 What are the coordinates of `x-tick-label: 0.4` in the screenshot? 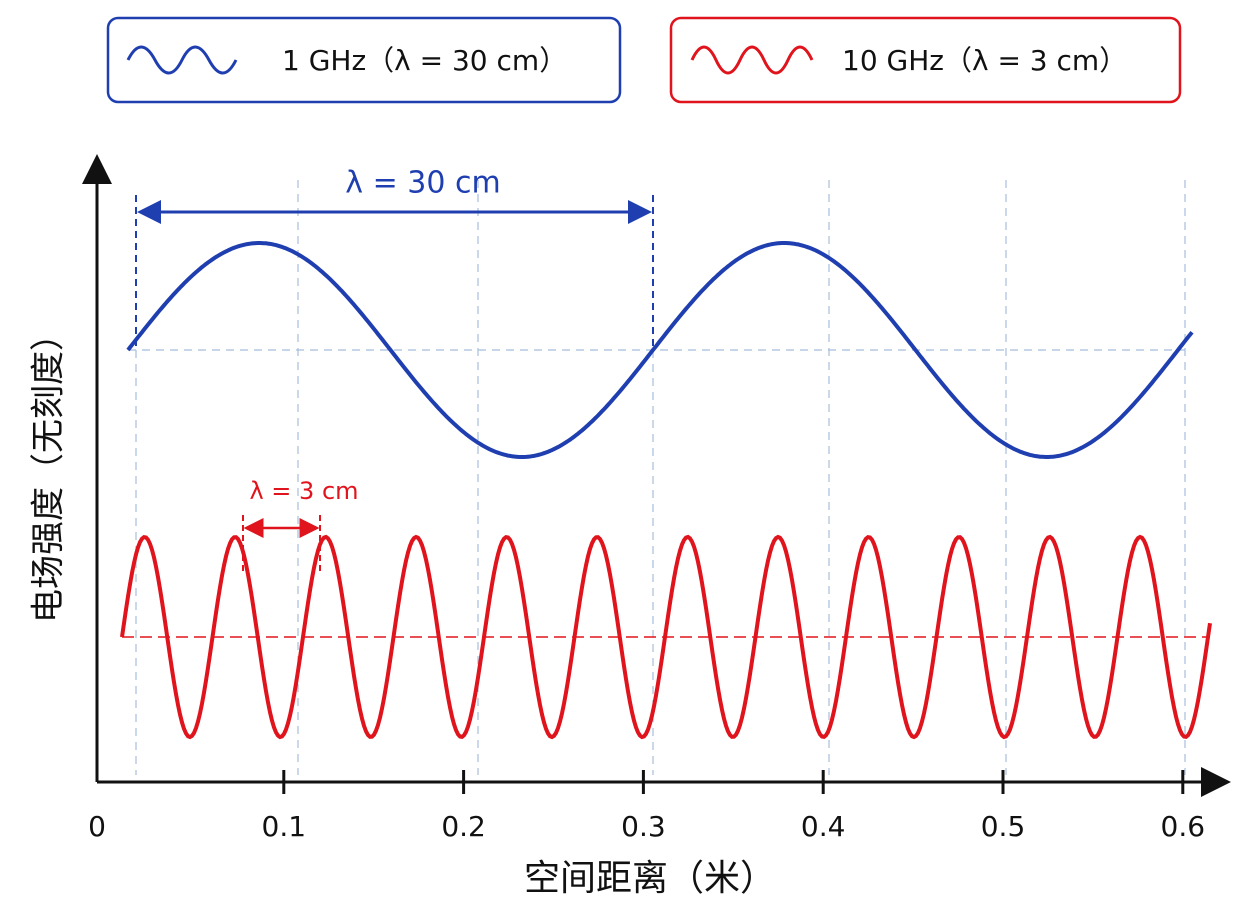 It's located at (823, 826).